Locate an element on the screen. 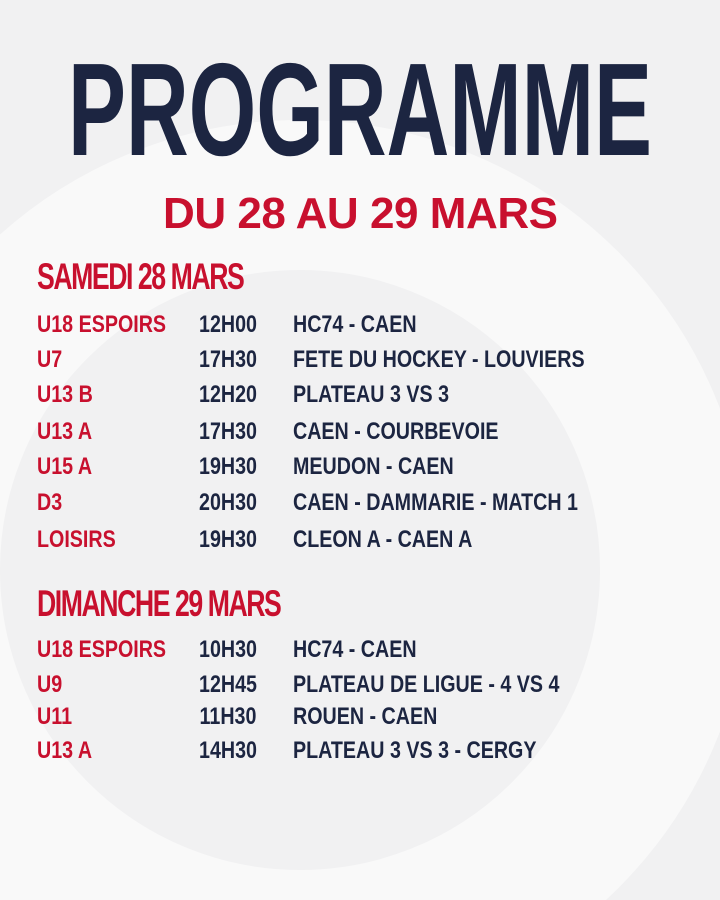 The height and width of the screenshot is (900, 720). schedule-row: U13 A 14H30 PLATEAU 3 VS 3 - CERGY is located at coordinates (360, 752).